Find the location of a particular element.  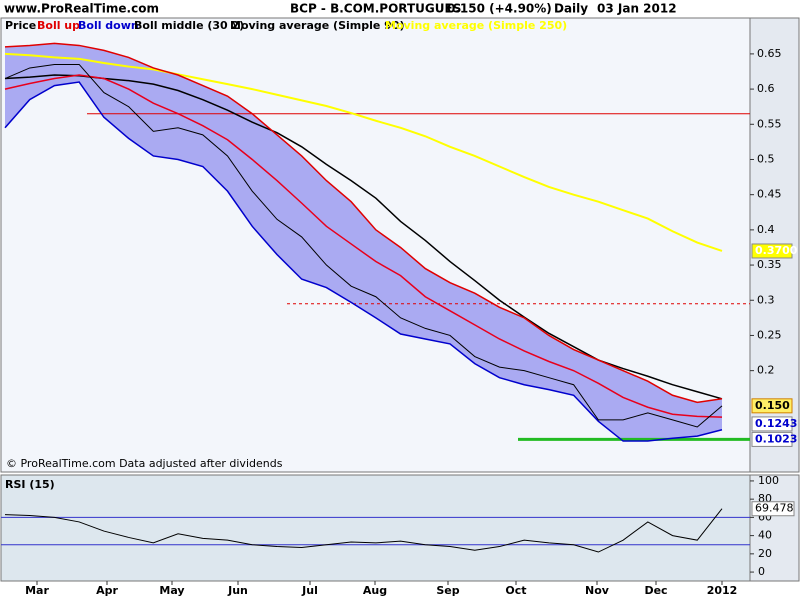

y-tick-label: 0.35 is located at coordinates (769, 264).